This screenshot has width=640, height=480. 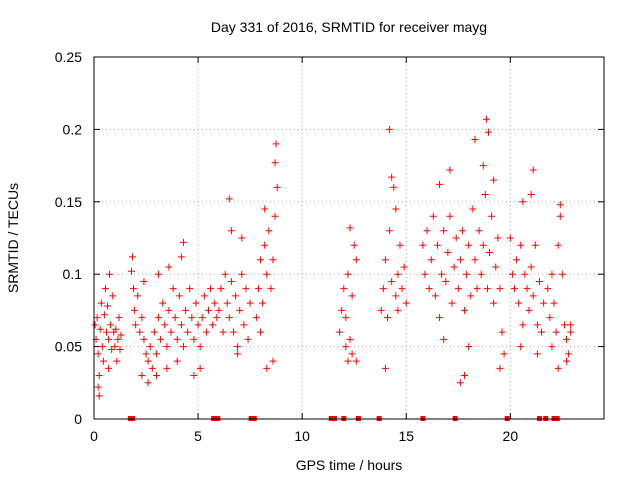 I want to click on y-tick-label: 0, so click(x=78, y=419).